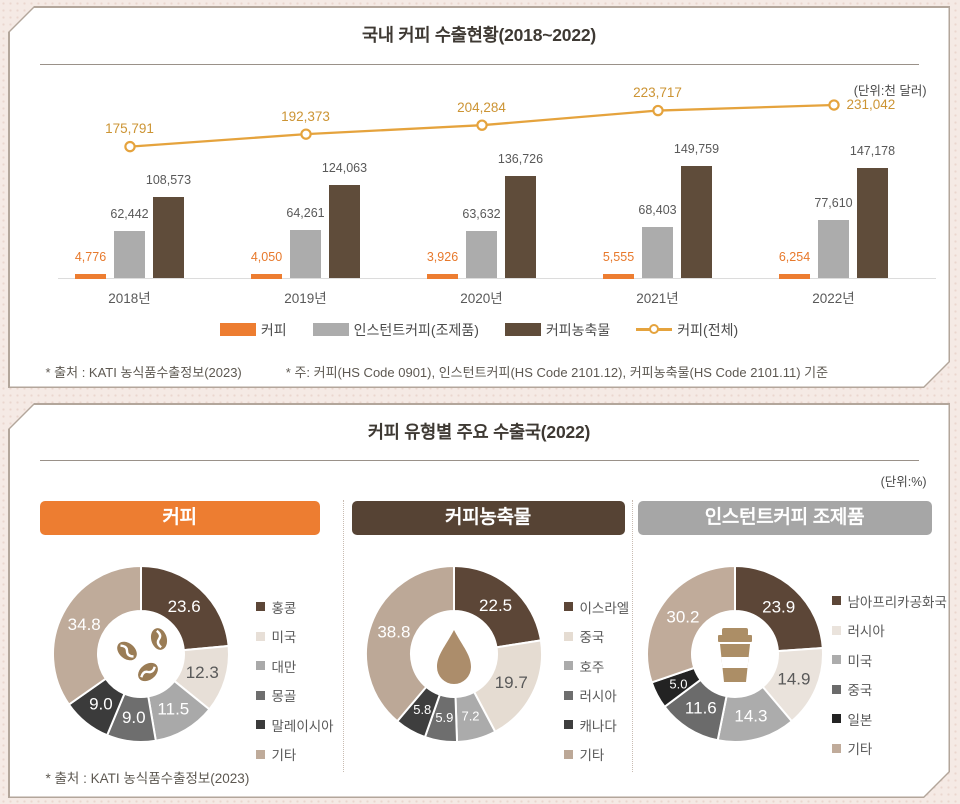  What do you see at coordinates (284, 667) in the screenshot?
I see `donut-legend-label: 대만` at bounding box center [284, 667].